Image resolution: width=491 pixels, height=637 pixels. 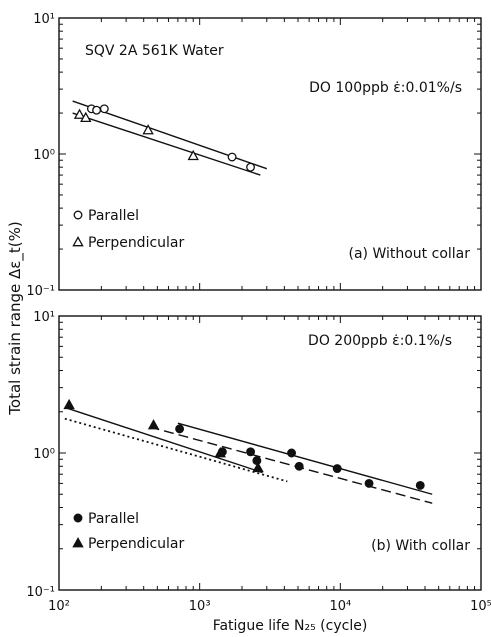 I want to click on data-point-legend-a1, so click(x=78, y=241).